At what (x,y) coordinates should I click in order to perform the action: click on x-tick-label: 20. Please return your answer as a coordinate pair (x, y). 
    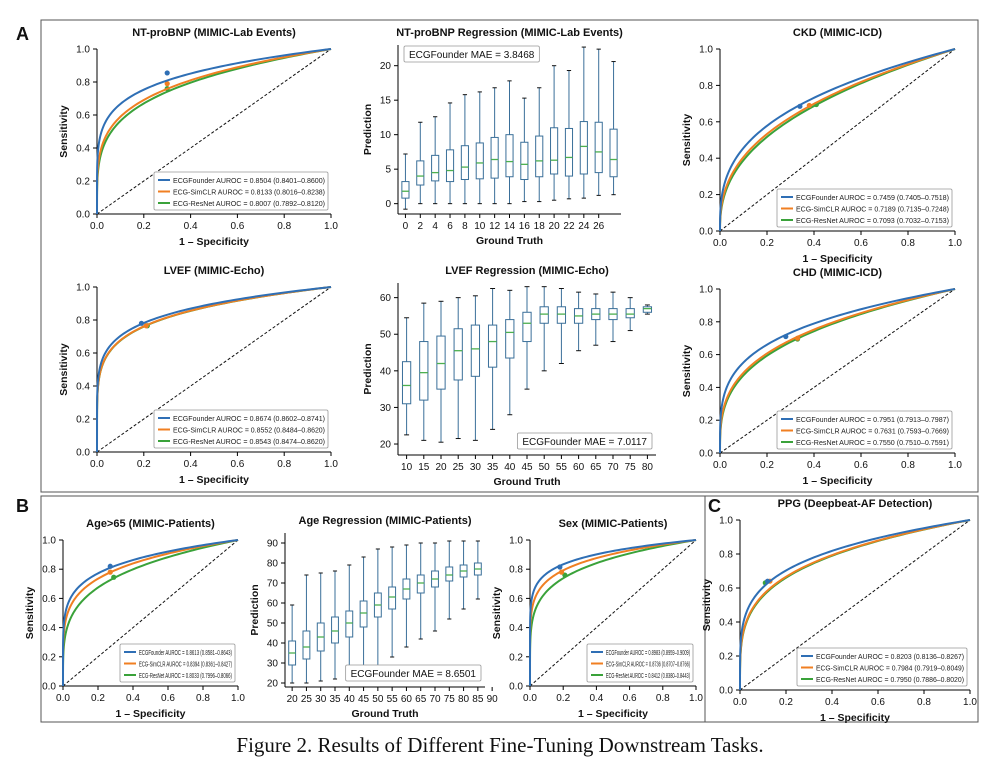
    Looking at the image, I should click on (441, 467).